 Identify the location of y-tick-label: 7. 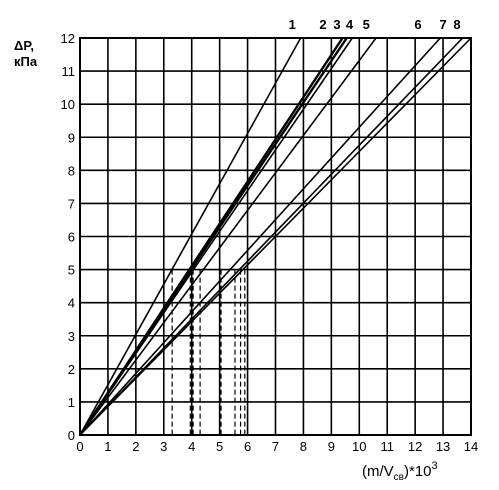
(71, 203).